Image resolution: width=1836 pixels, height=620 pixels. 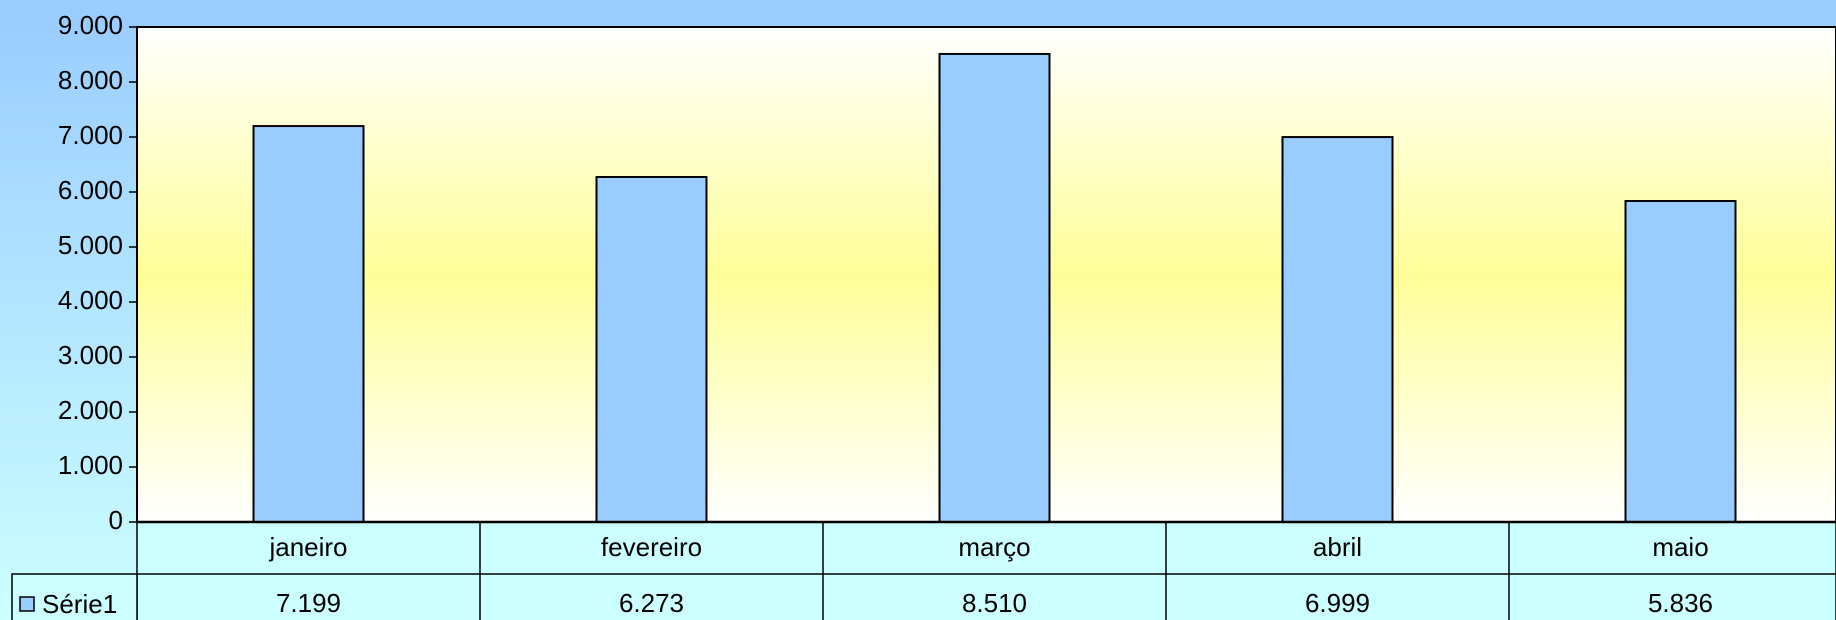 What do you see at coordinates (307, 547) in the screenshot?
I see `x-tick-label: janeiro` at bounding box center [307, 547].